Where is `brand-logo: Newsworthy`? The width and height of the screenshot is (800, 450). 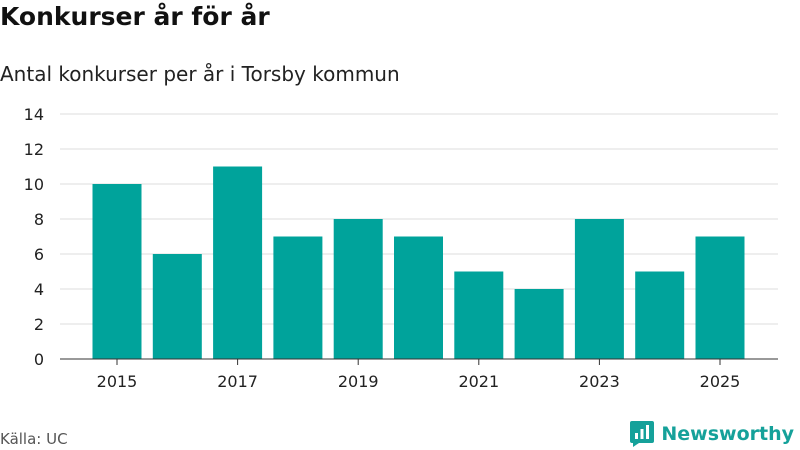 brand-logo: Newsworthy is located at coordinates (711, 434).